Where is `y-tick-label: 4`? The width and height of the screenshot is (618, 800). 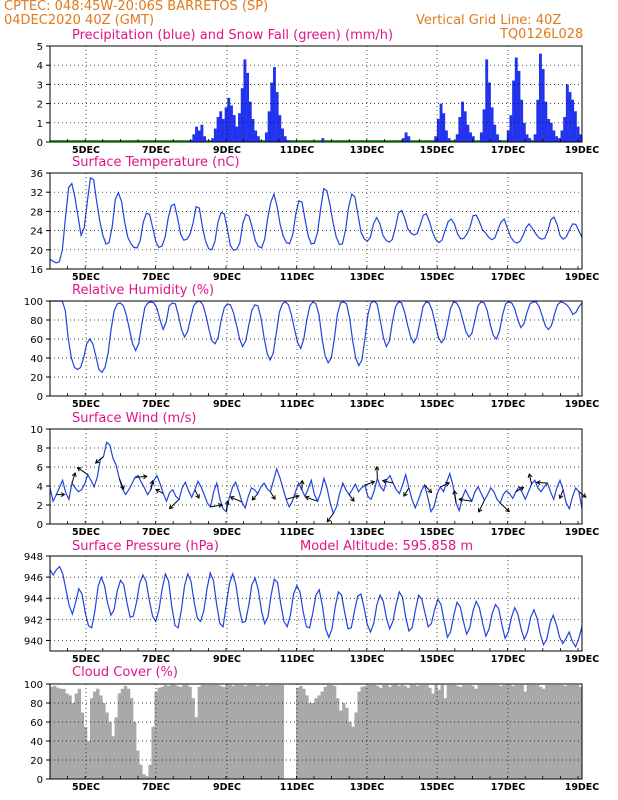 y-tick-label: 4 is located at coordinates (40, 487).